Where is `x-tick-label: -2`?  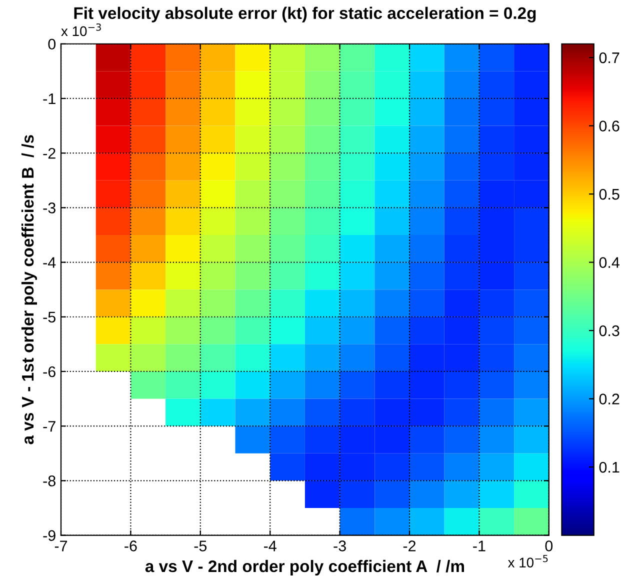
x-tick-label: -2 is located at coordinates (409, 546).